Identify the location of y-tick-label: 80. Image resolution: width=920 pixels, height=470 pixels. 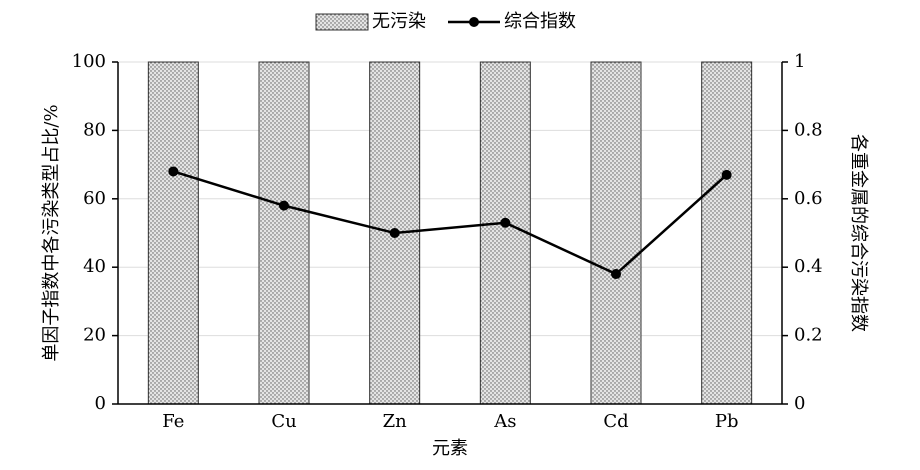
(94, 129).